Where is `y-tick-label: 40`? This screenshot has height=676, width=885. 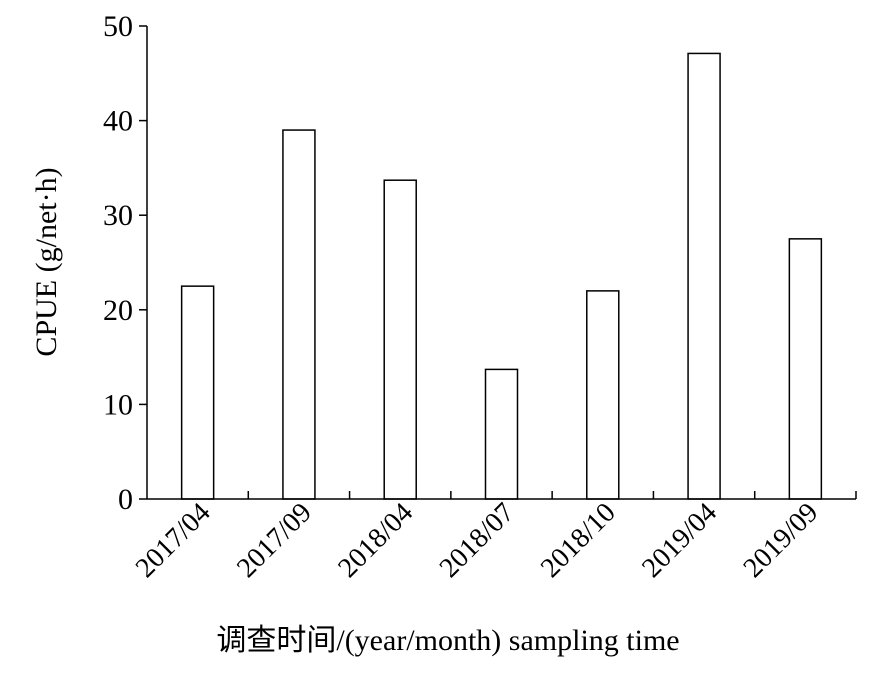 y-tick-label: 40 is located at coordinates (118, 121).